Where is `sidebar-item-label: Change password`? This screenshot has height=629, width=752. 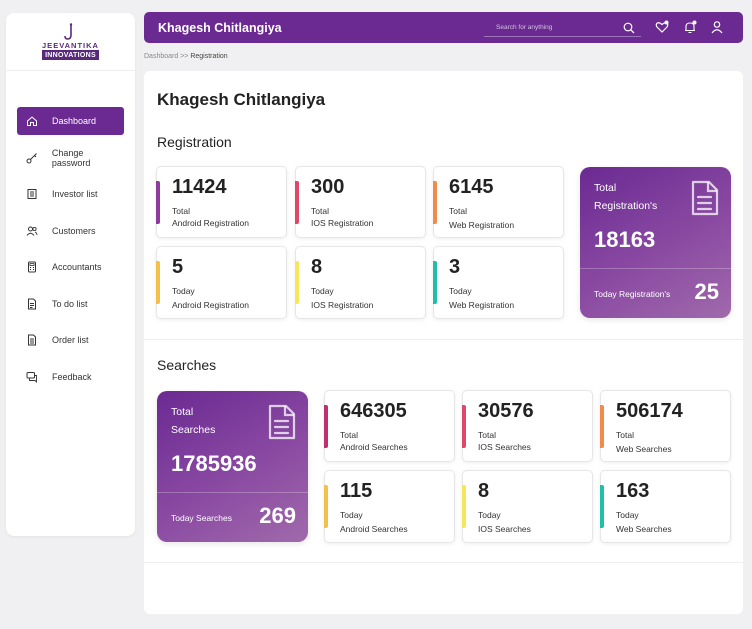
sidebar-item-label: Change password is located at coordinates (71, 157).